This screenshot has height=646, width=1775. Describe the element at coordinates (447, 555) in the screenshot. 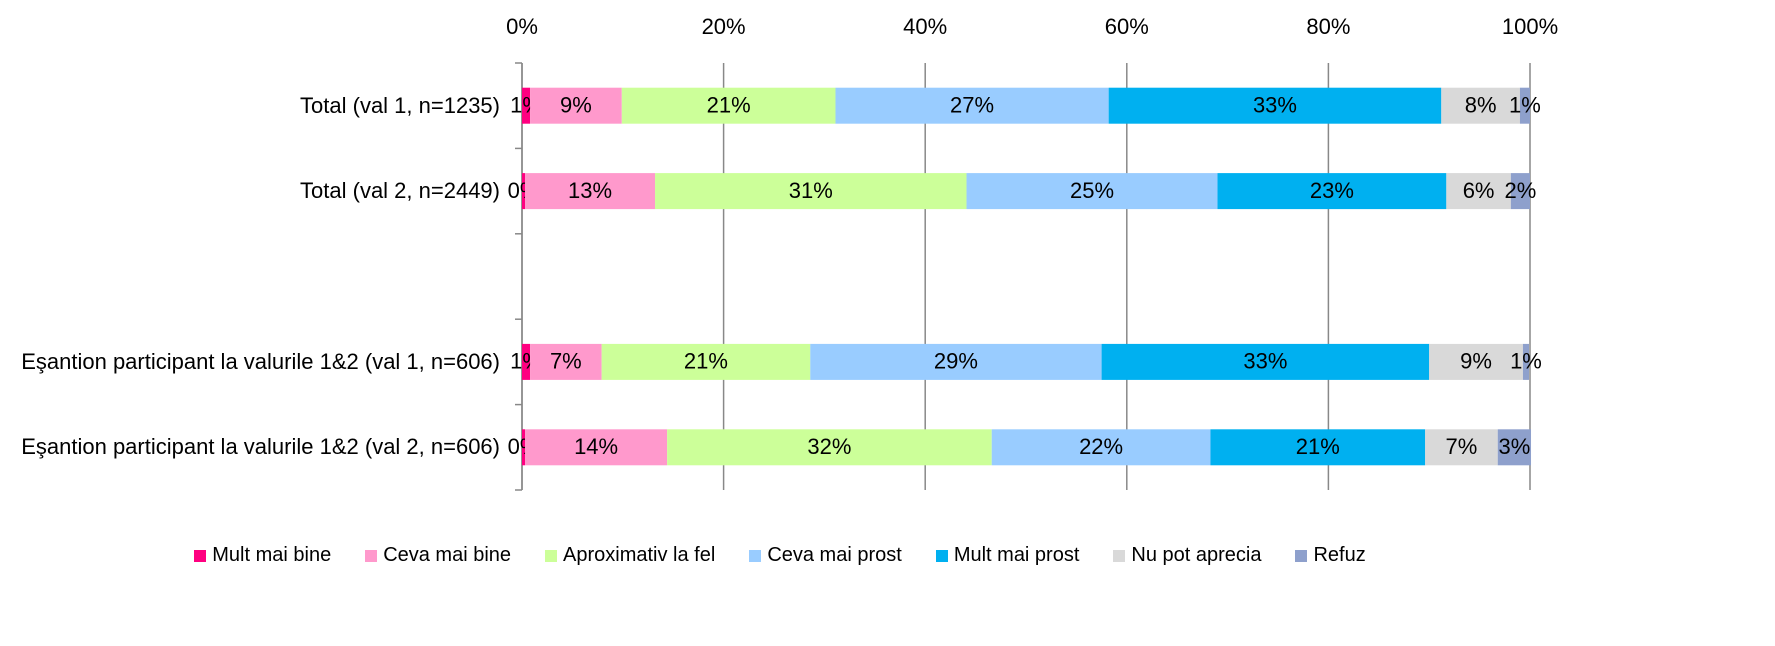

I see `legend-label: Ceva mai bine` at that location.